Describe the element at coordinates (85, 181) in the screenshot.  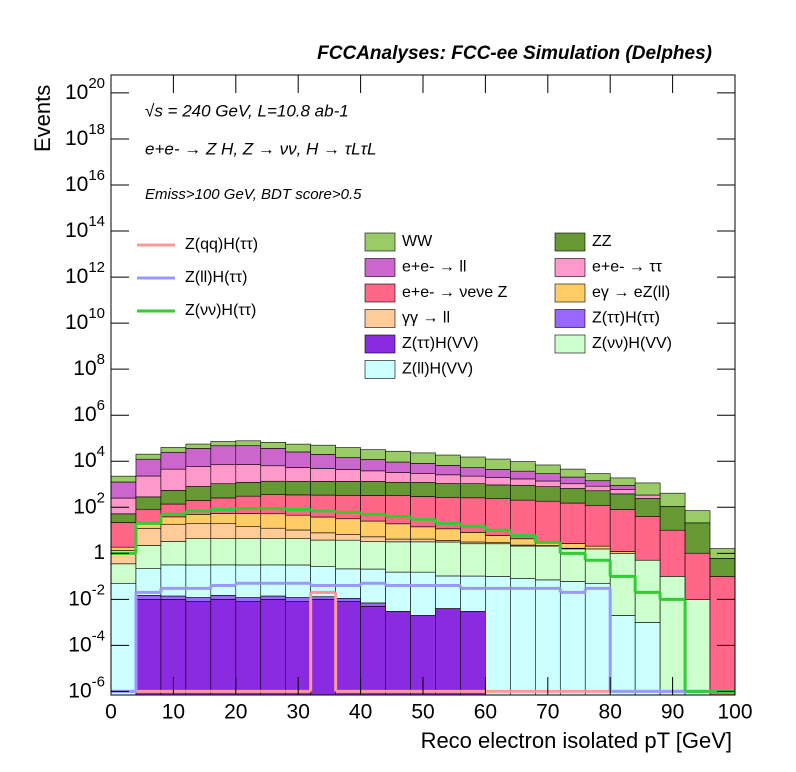
I see `y-tick-label: 10¹⁶` at that location.